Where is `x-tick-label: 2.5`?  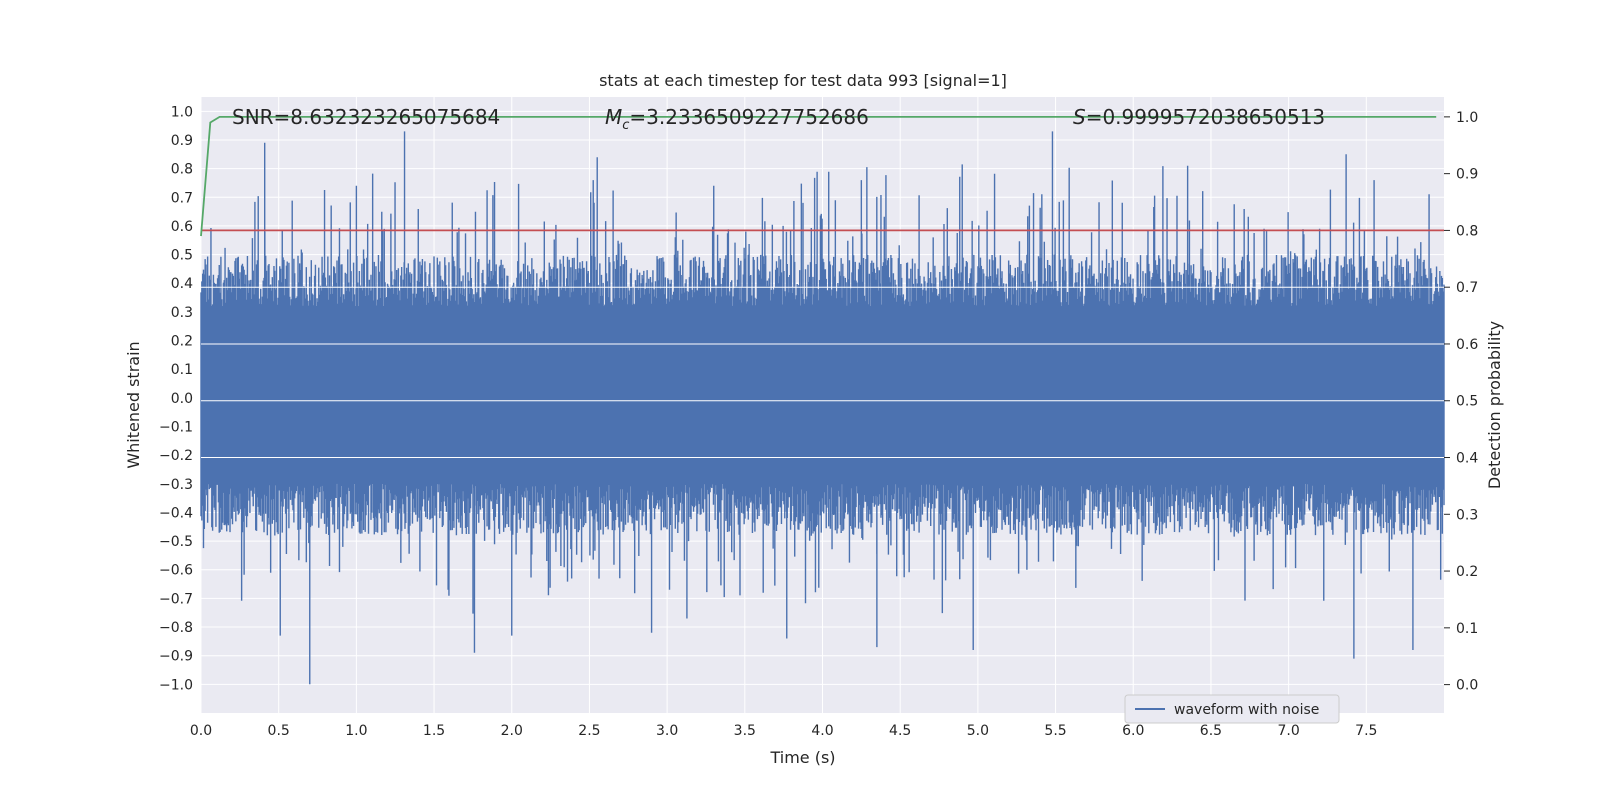
x-tick-label: 2.5 is located at coordinates (589, 731).